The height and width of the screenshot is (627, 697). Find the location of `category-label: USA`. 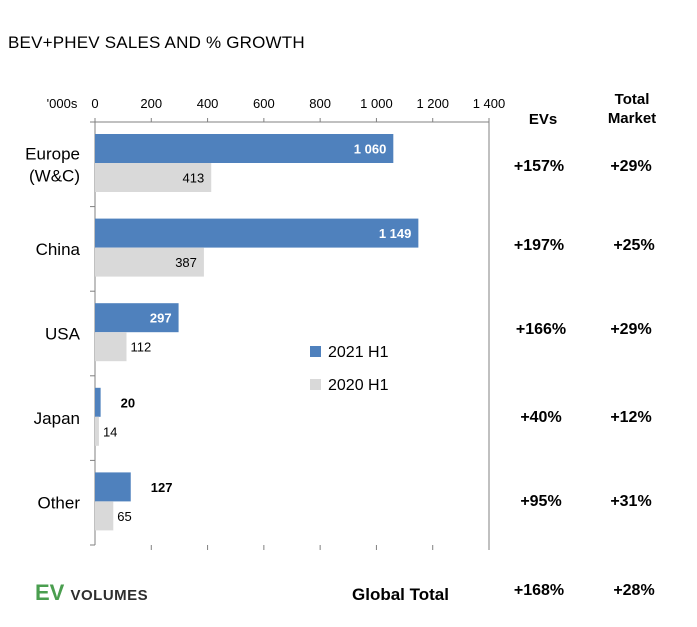

category-label: USA is located at coordinates (63, 334).